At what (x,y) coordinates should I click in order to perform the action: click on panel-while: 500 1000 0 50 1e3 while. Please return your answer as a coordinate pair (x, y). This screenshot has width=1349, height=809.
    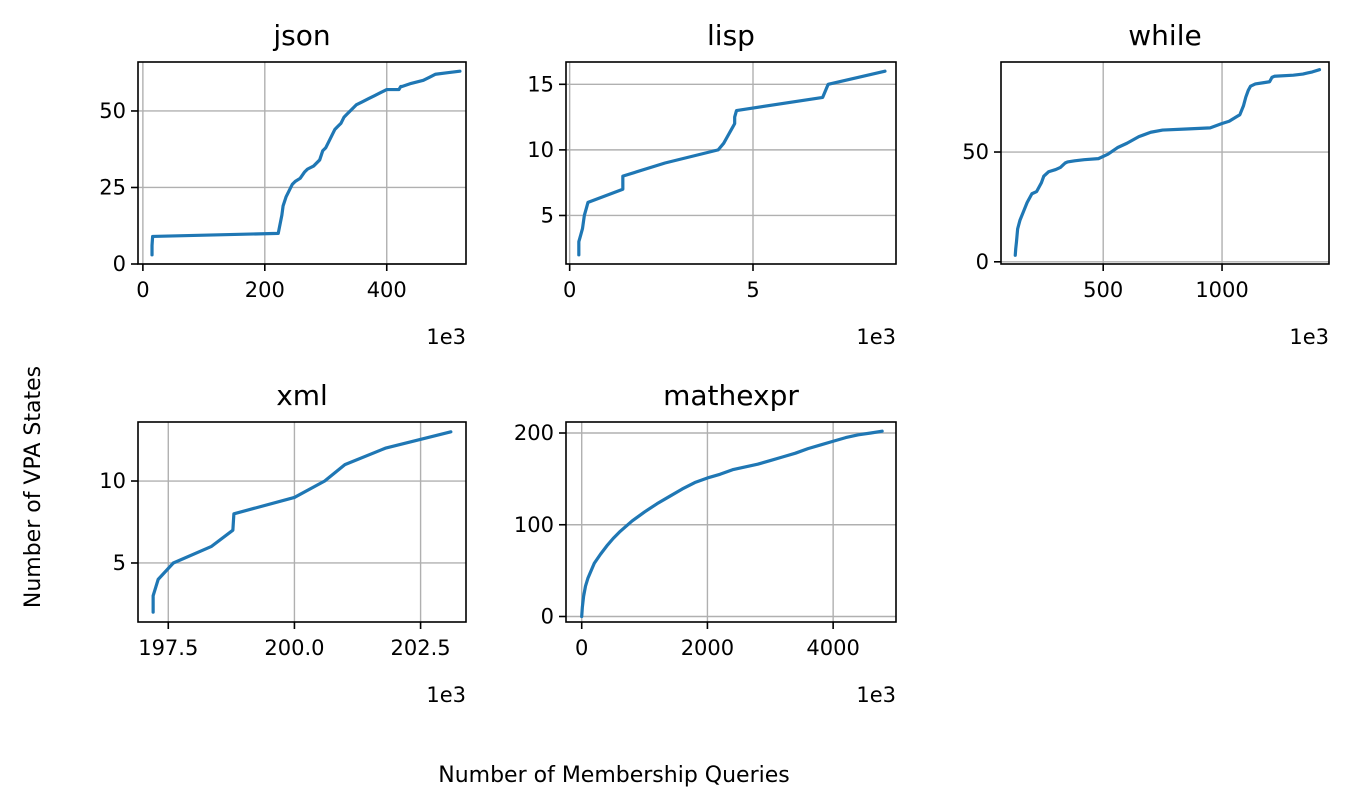
    Looking at the image, I should click on (1146, 184).